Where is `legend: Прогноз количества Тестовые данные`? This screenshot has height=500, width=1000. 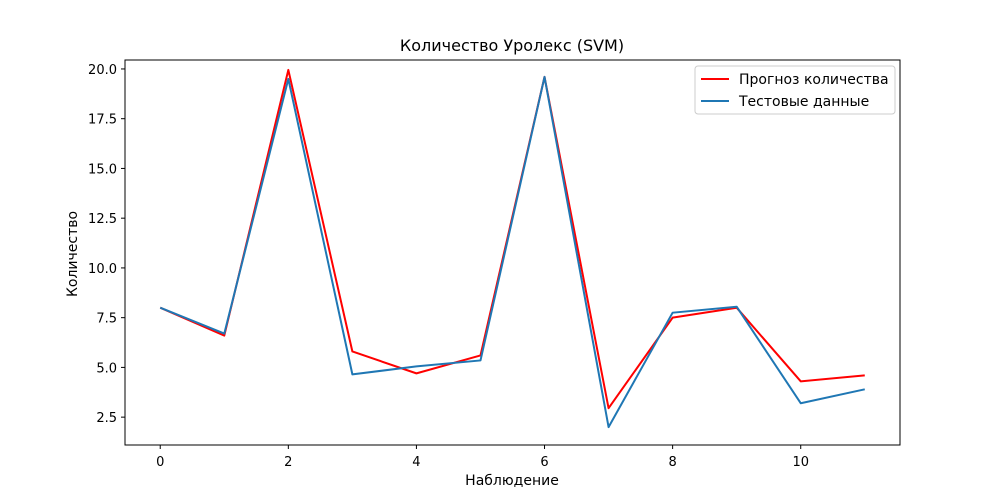 legend: Прогноз количества Тестовые данные is located at coordinates (795, 90).